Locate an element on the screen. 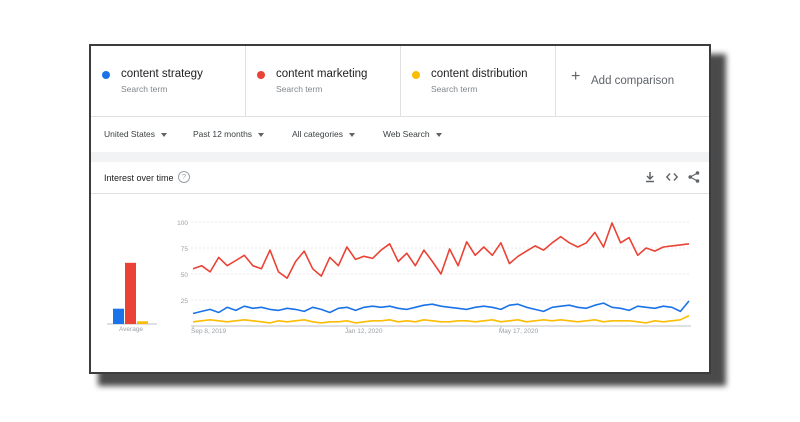 This screenshot has width=800, height=422. section-divider-band is located at coordinates (400, 157).